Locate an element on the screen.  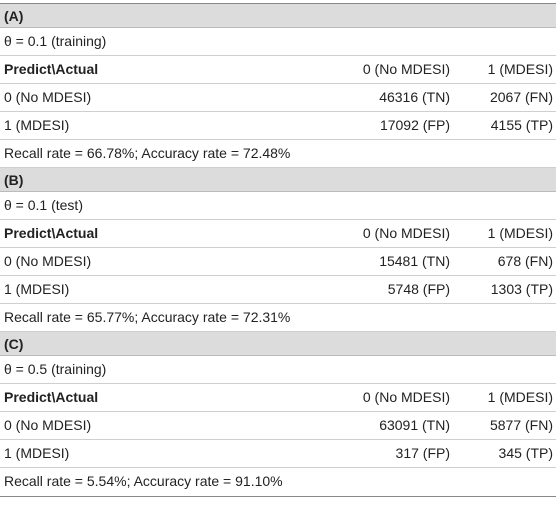
data-row: 1 (MDESI) 5748 (FP) 1303 (TP) is located at coordinates (278, 290).